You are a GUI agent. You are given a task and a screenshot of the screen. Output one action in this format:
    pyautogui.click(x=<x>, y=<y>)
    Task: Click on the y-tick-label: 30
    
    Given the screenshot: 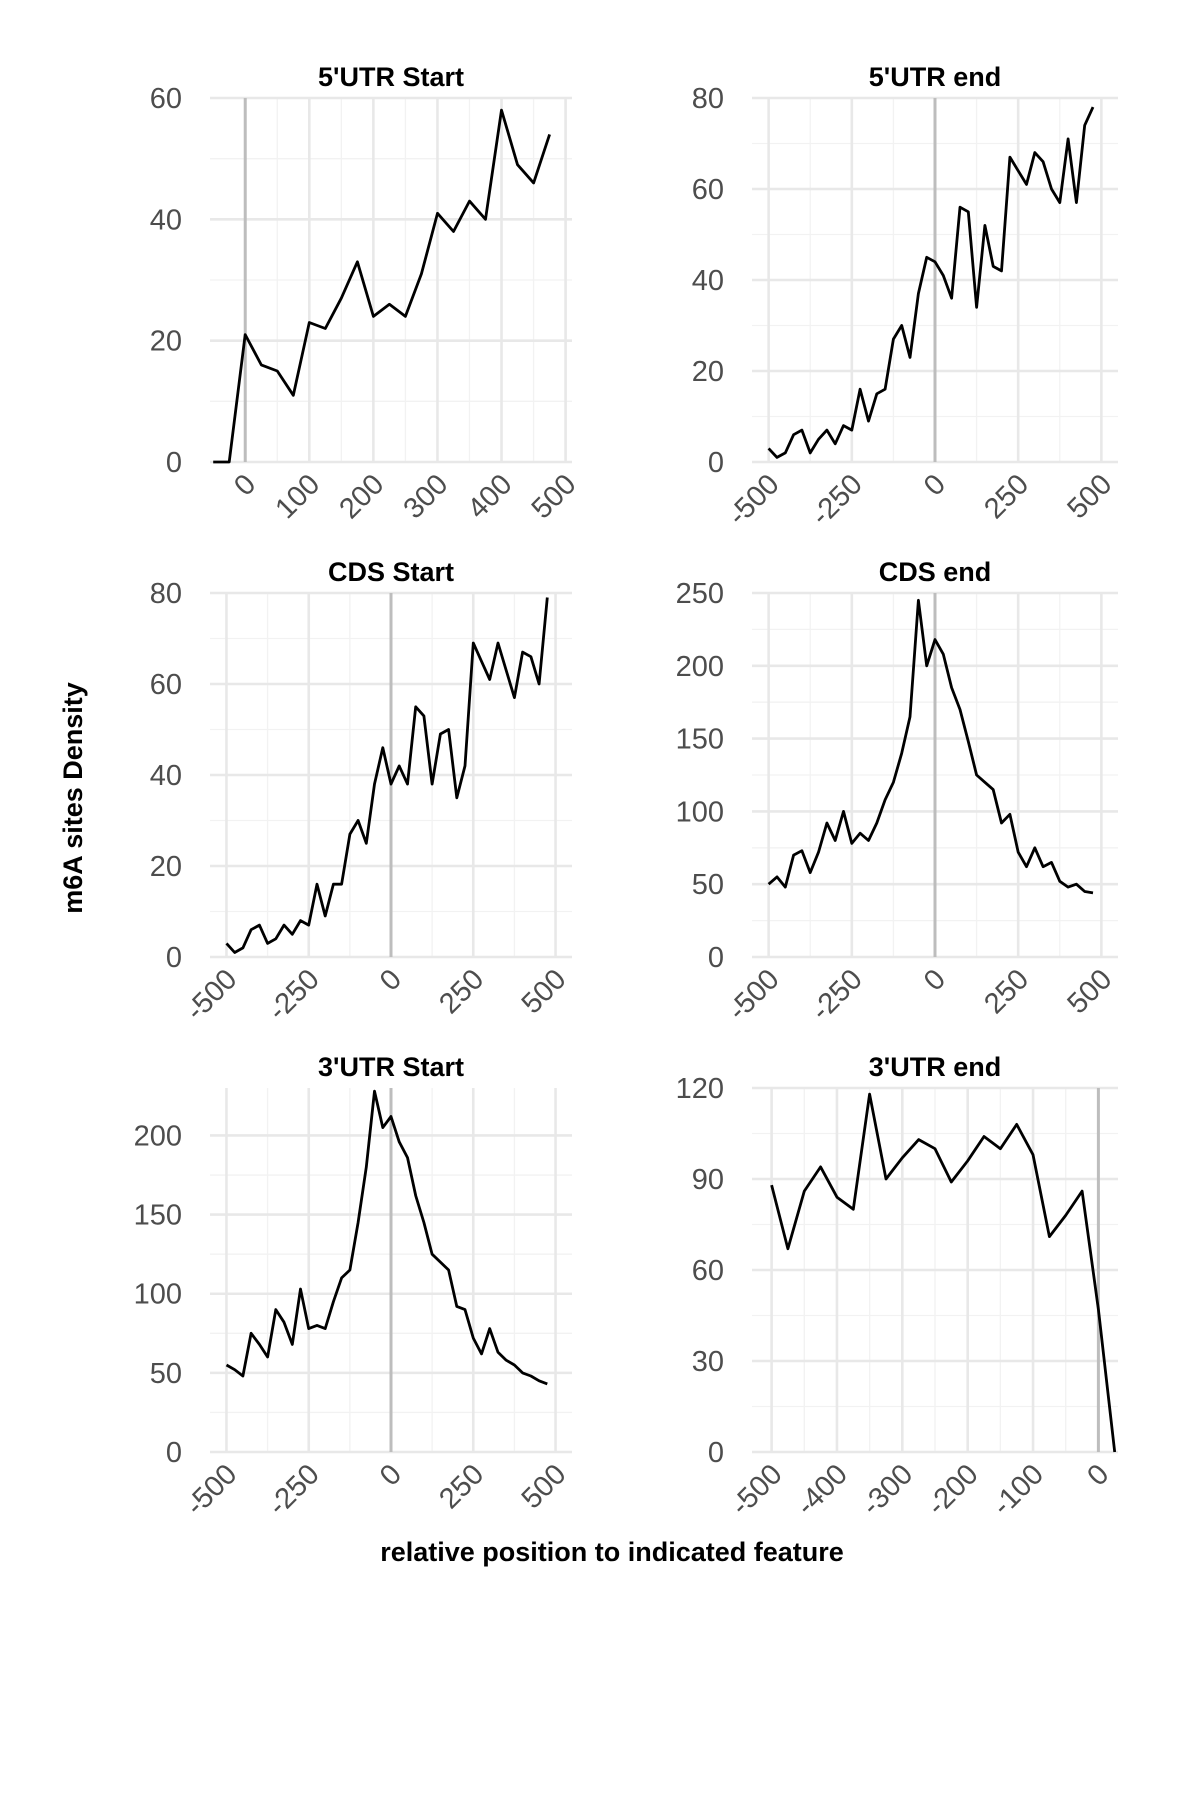 What is the action you would take?
    pyautogui.click(x=708, y=1362)
    